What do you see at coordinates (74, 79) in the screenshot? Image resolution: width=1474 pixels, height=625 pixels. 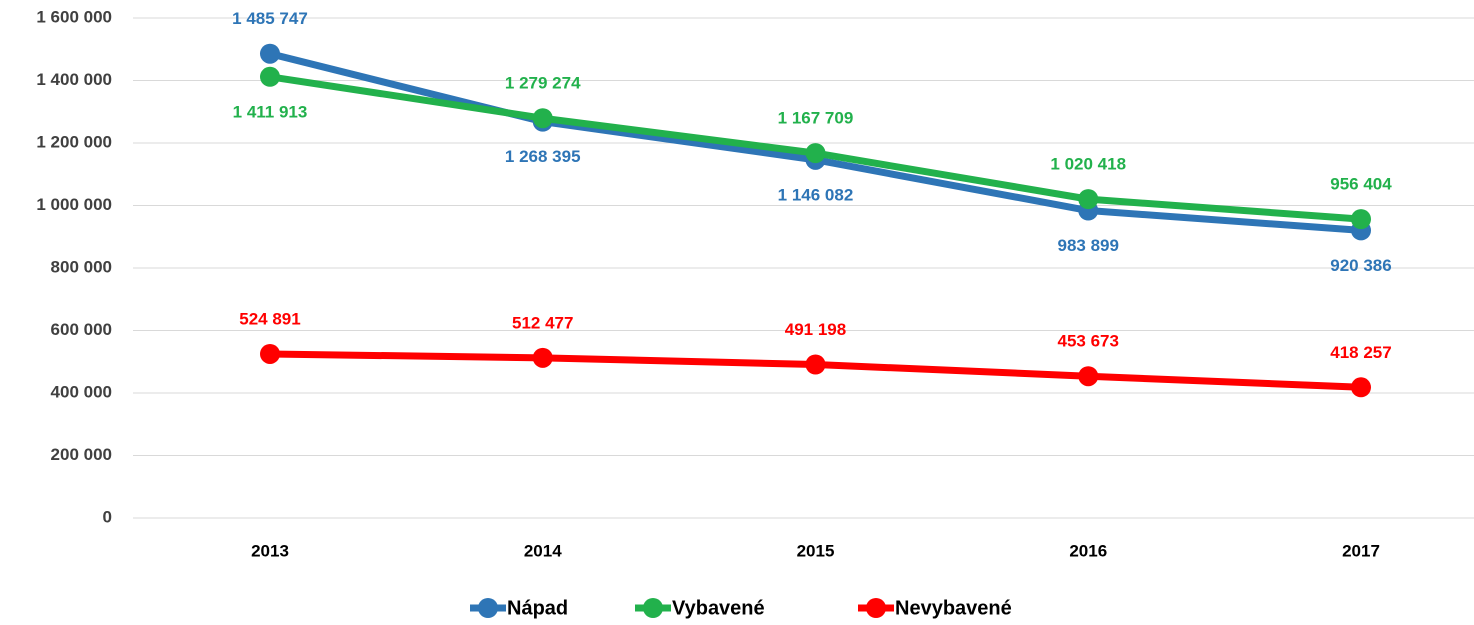 I see `y-tick-label: 1 400 000` at bounding box center [74, 79].